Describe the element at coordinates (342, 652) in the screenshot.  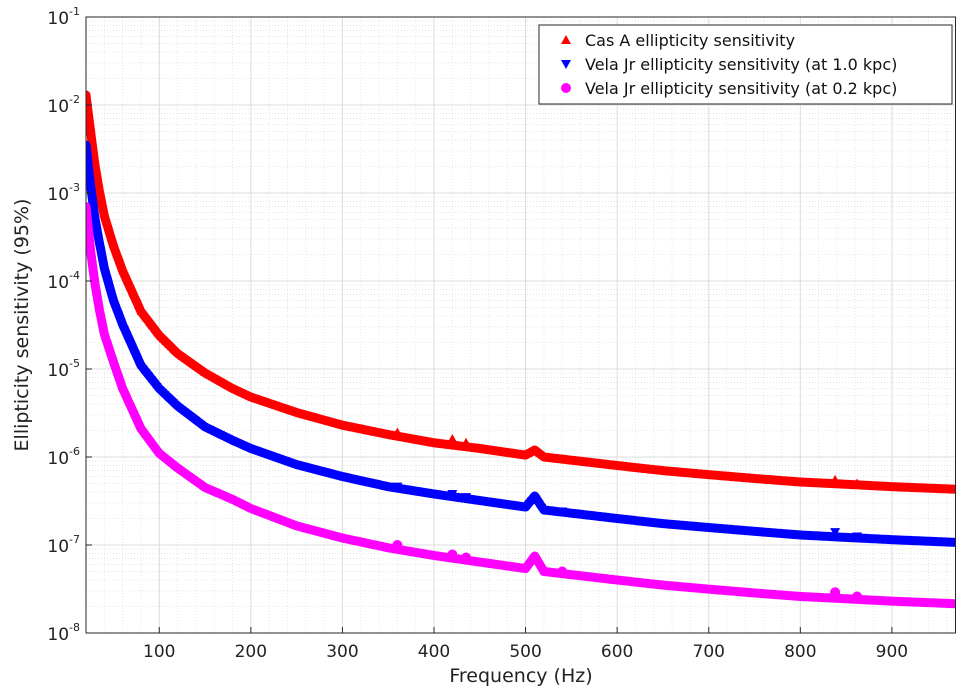
I see `x-tick-label: 300` at that location.